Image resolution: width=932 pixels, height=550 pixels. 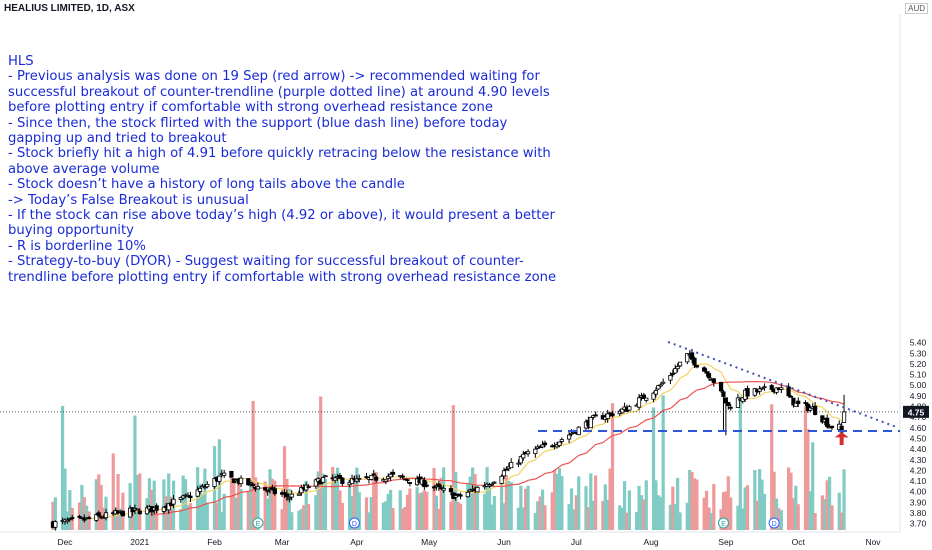 What do you see at coordinates (69, 8) in the screenshot?
I see `chart-title: HEALIUS LIMITED, 1D, ASX` at bounding box center [69, 8].